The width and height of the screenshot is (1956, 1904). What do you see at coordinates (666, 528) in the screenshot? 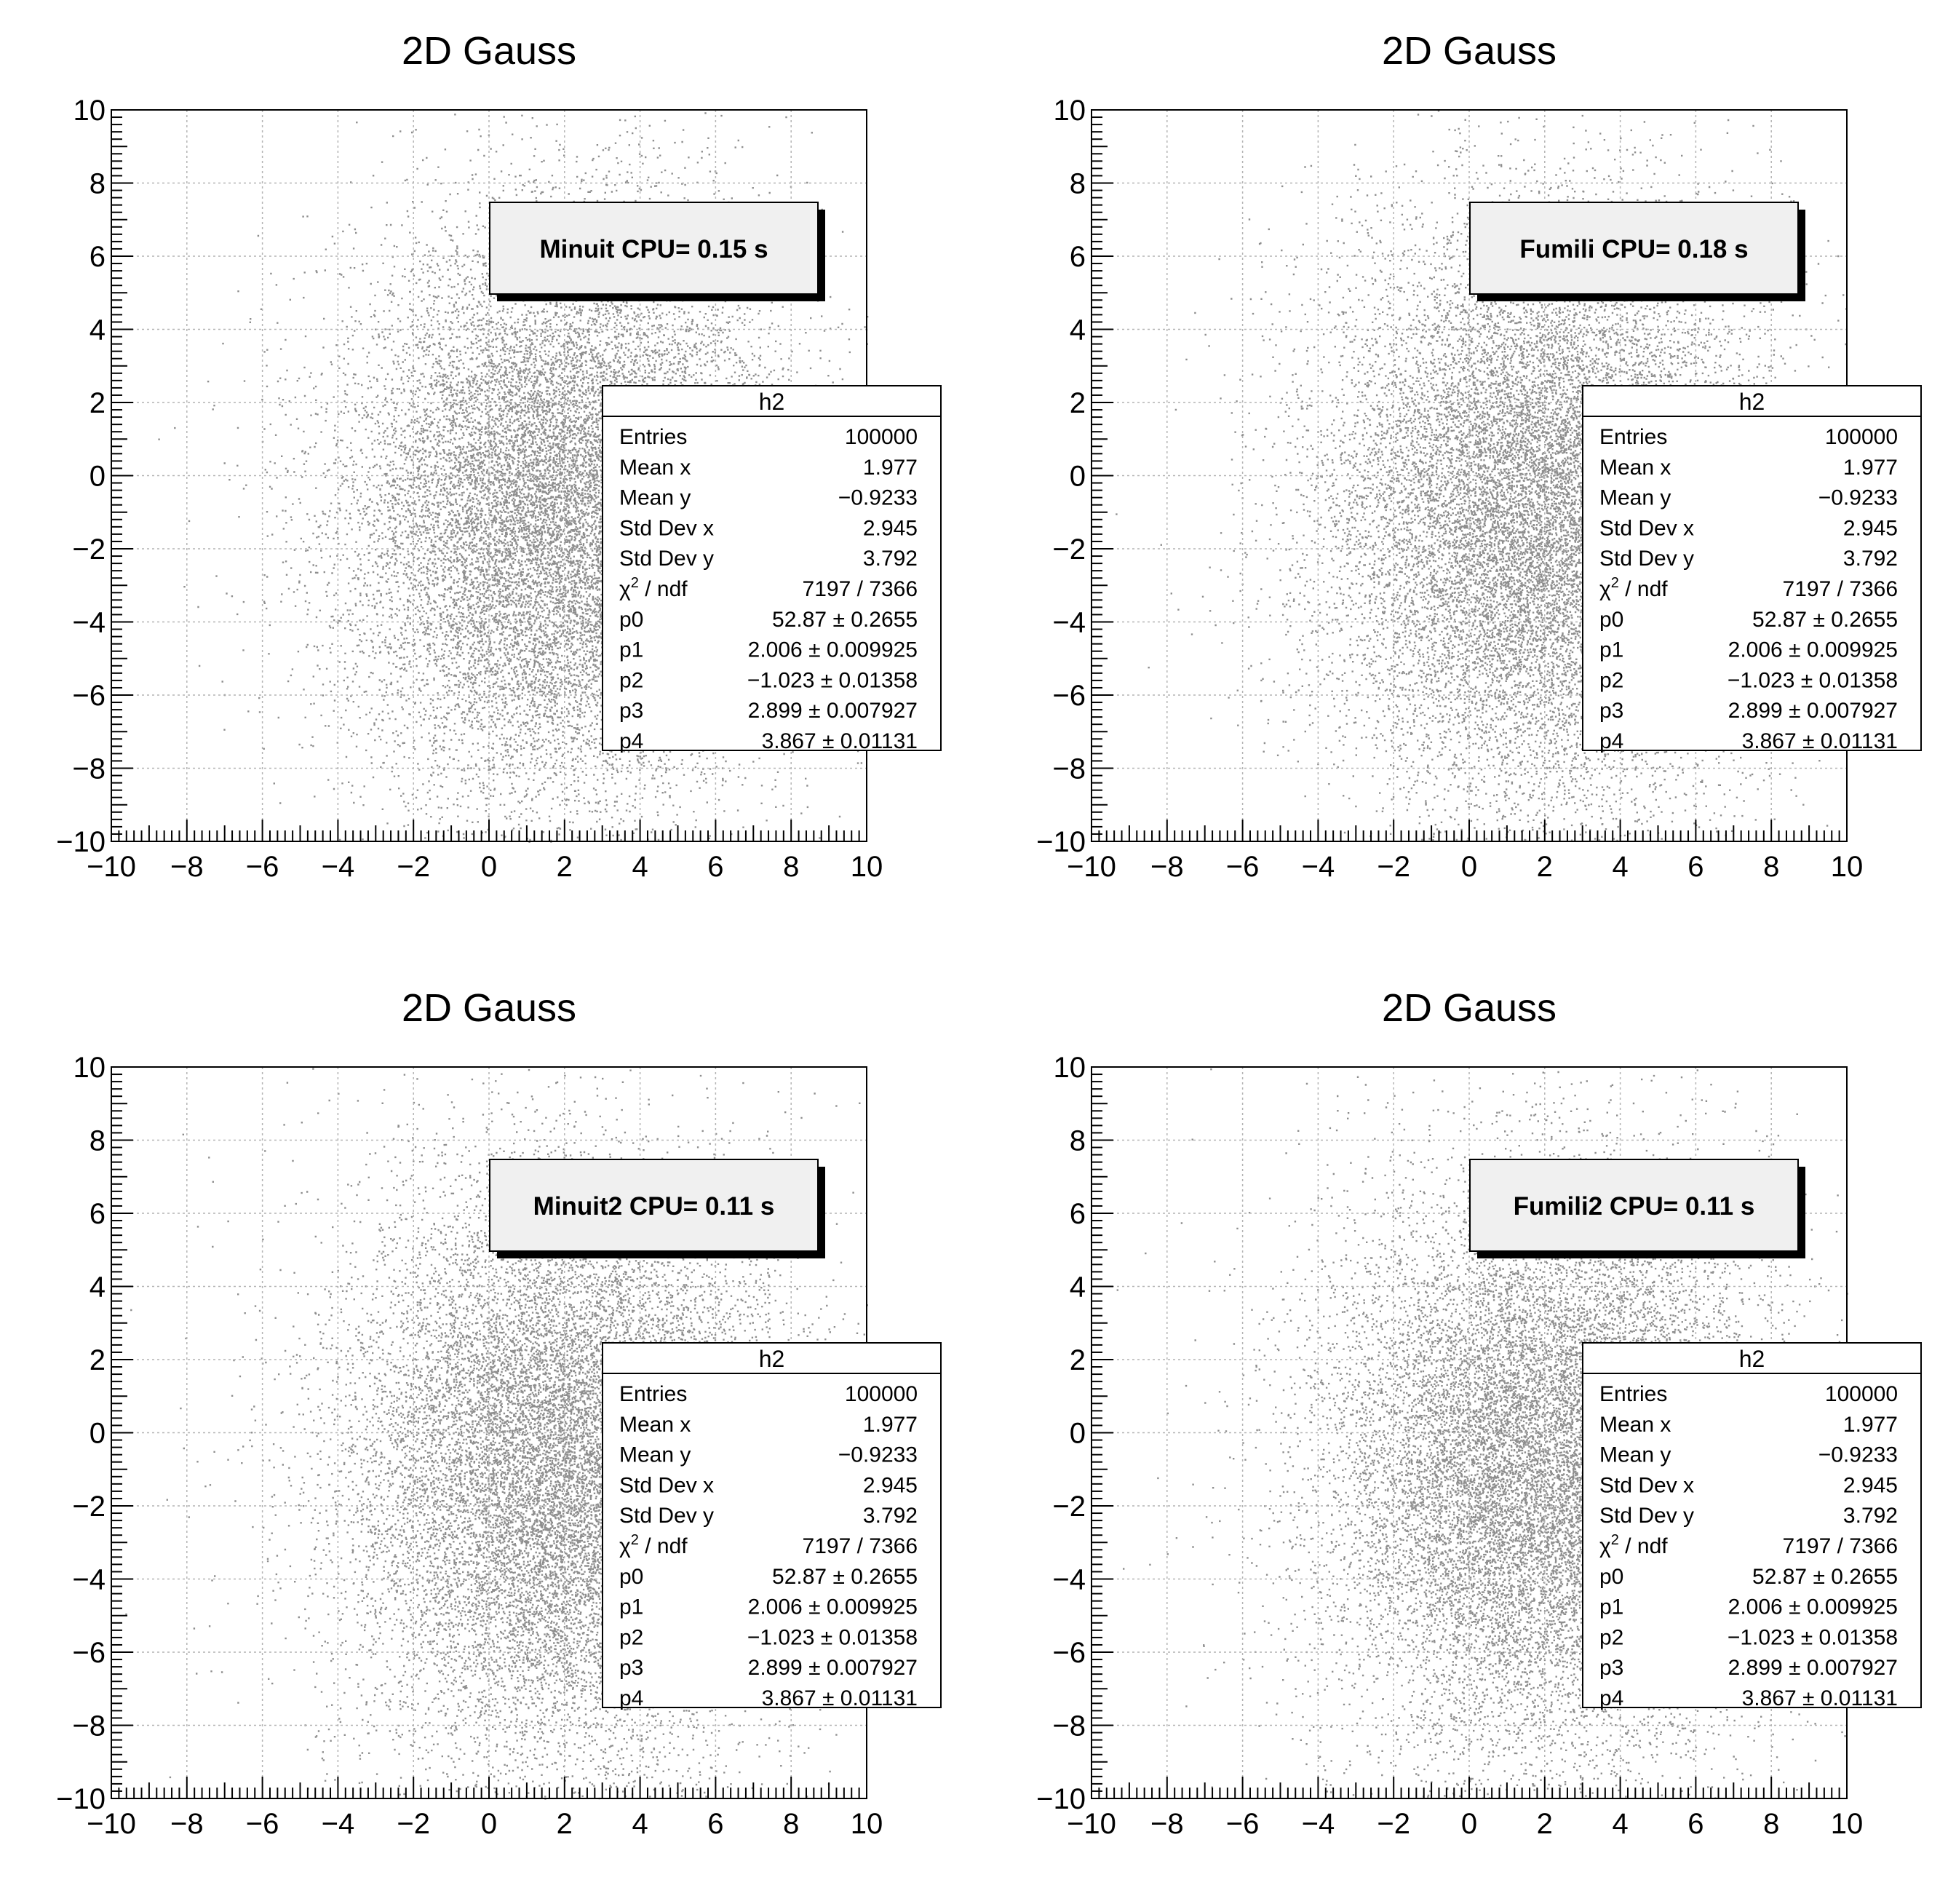
I see `stats-row-name: Std Dev x` at bounding box center [666, 528].